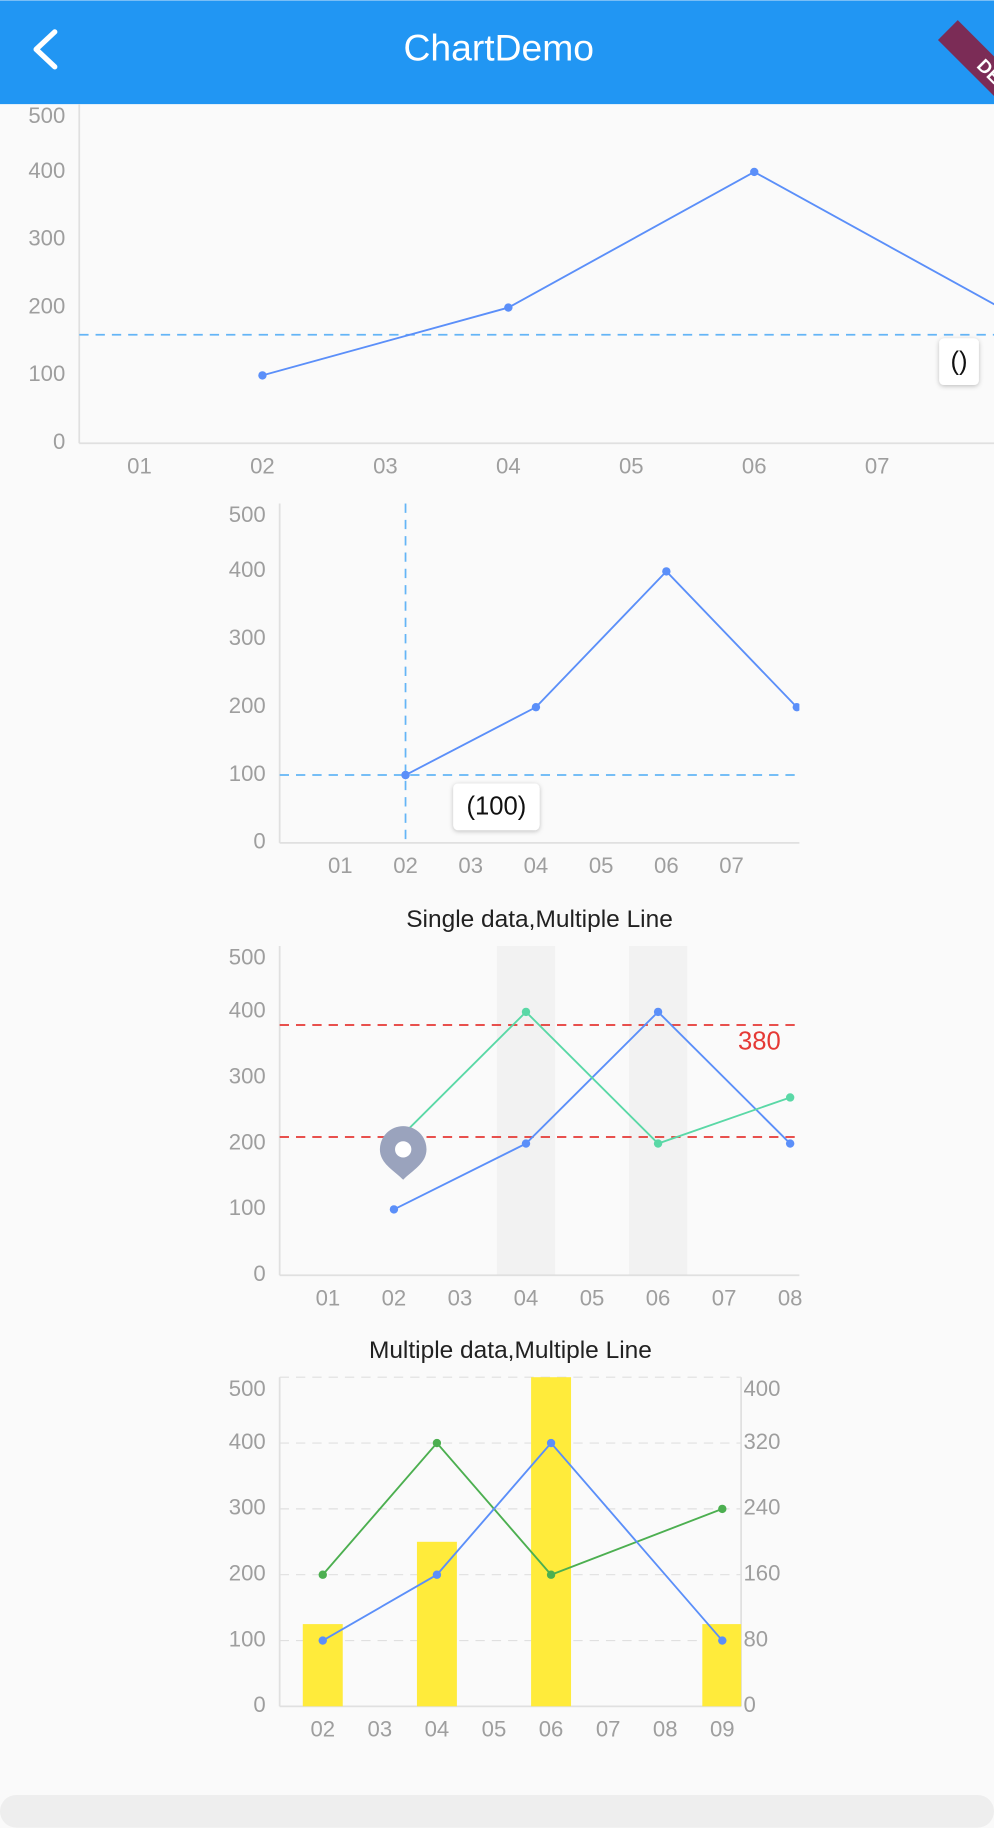 The height and width of the screenshot is (1828, 994). What do you see at coordinates (761, 1441) in the screenshot?
I see `y2-tick-label: 320` at bounding box center [761, 1441].